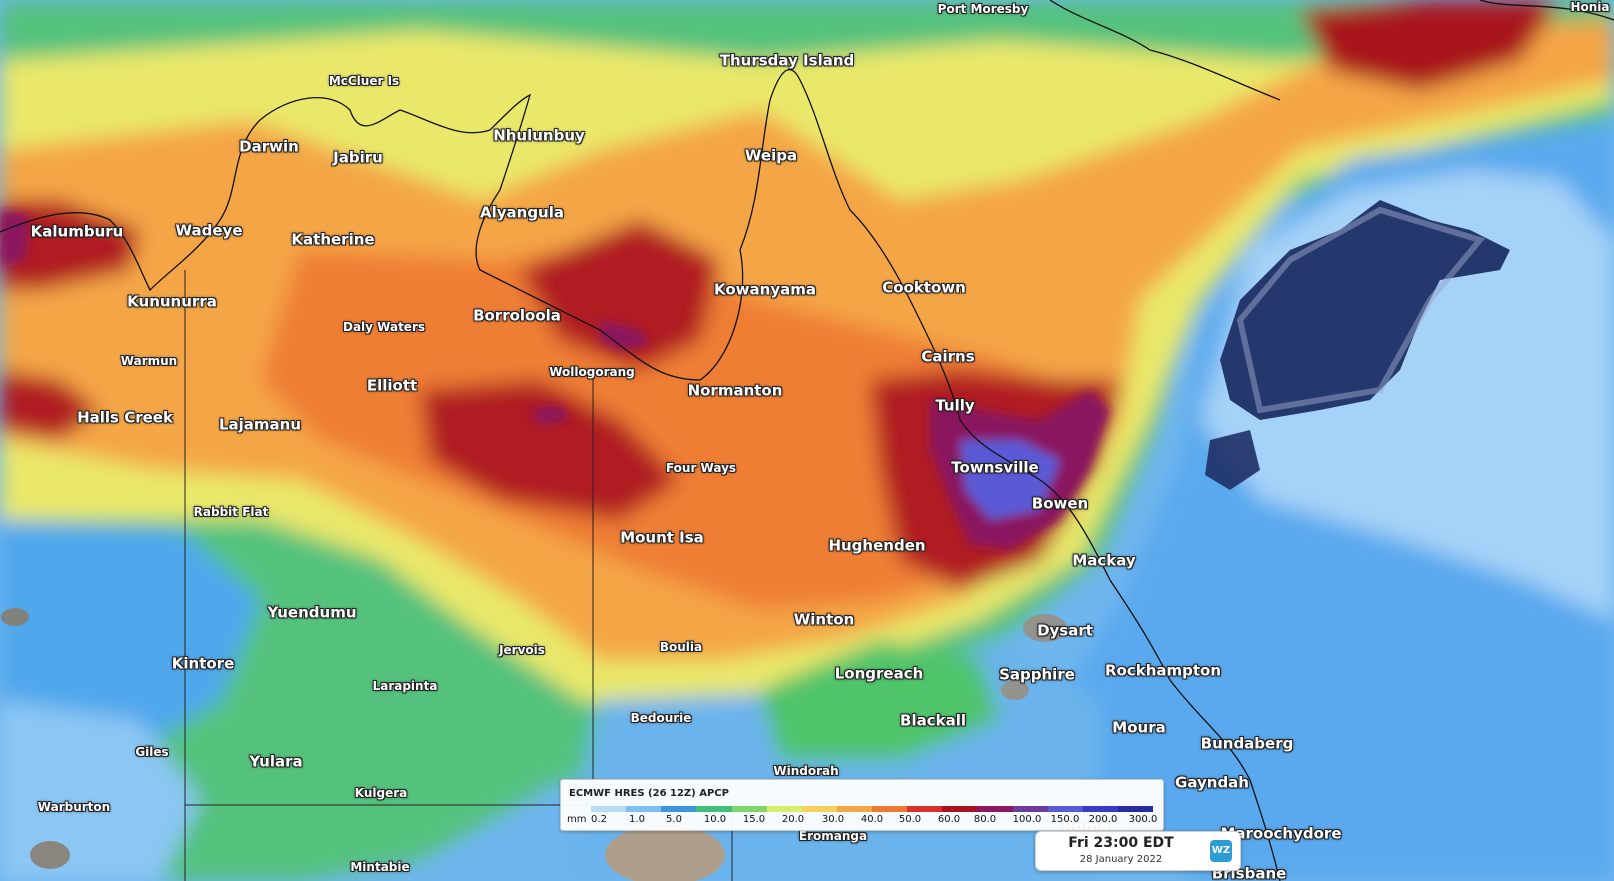  What do you see at coordinates (203, 663) in the screenshot?
I see `place-label-kintore: Kintore` at bounding box center [203, 663].